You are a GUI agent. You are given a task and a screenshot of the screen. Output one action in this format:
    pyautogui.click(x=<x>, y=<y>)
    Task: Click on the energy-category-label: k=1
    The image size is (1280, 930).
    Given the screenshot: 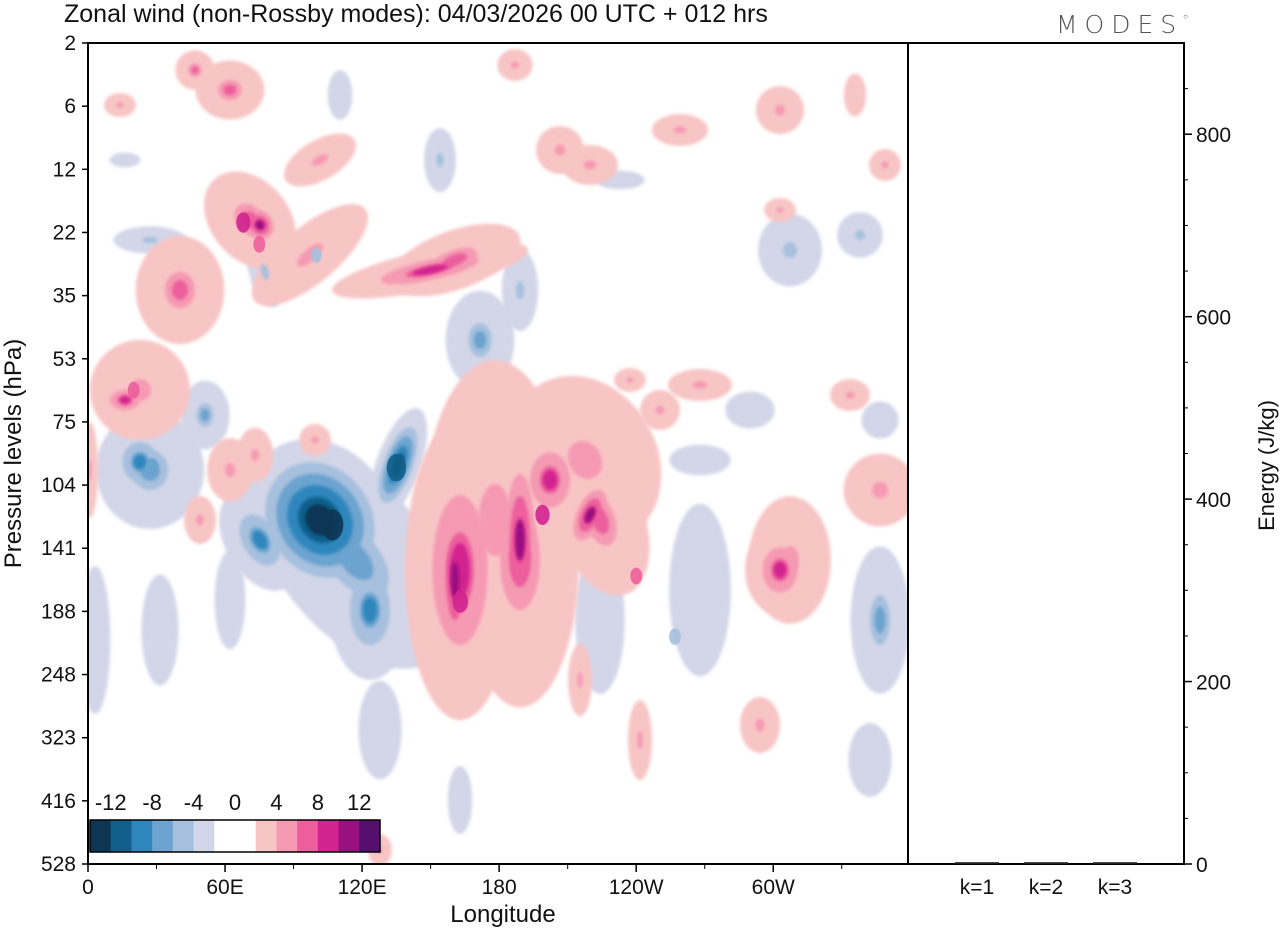 What is the action you would take?
    pyautogui.click(x=977, y=887)
    